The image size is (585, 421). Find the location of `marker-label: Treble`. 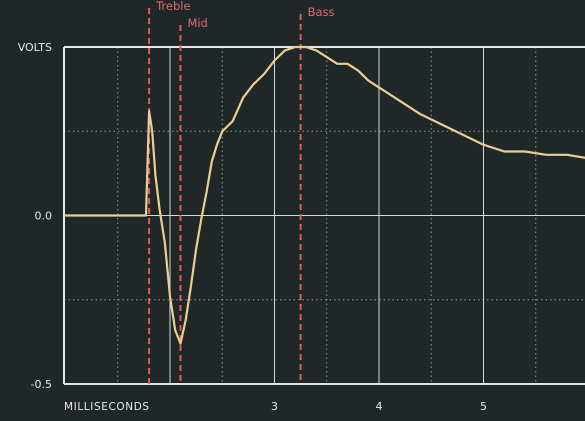

marker-label: Treble is located at coordinates (172, 6).